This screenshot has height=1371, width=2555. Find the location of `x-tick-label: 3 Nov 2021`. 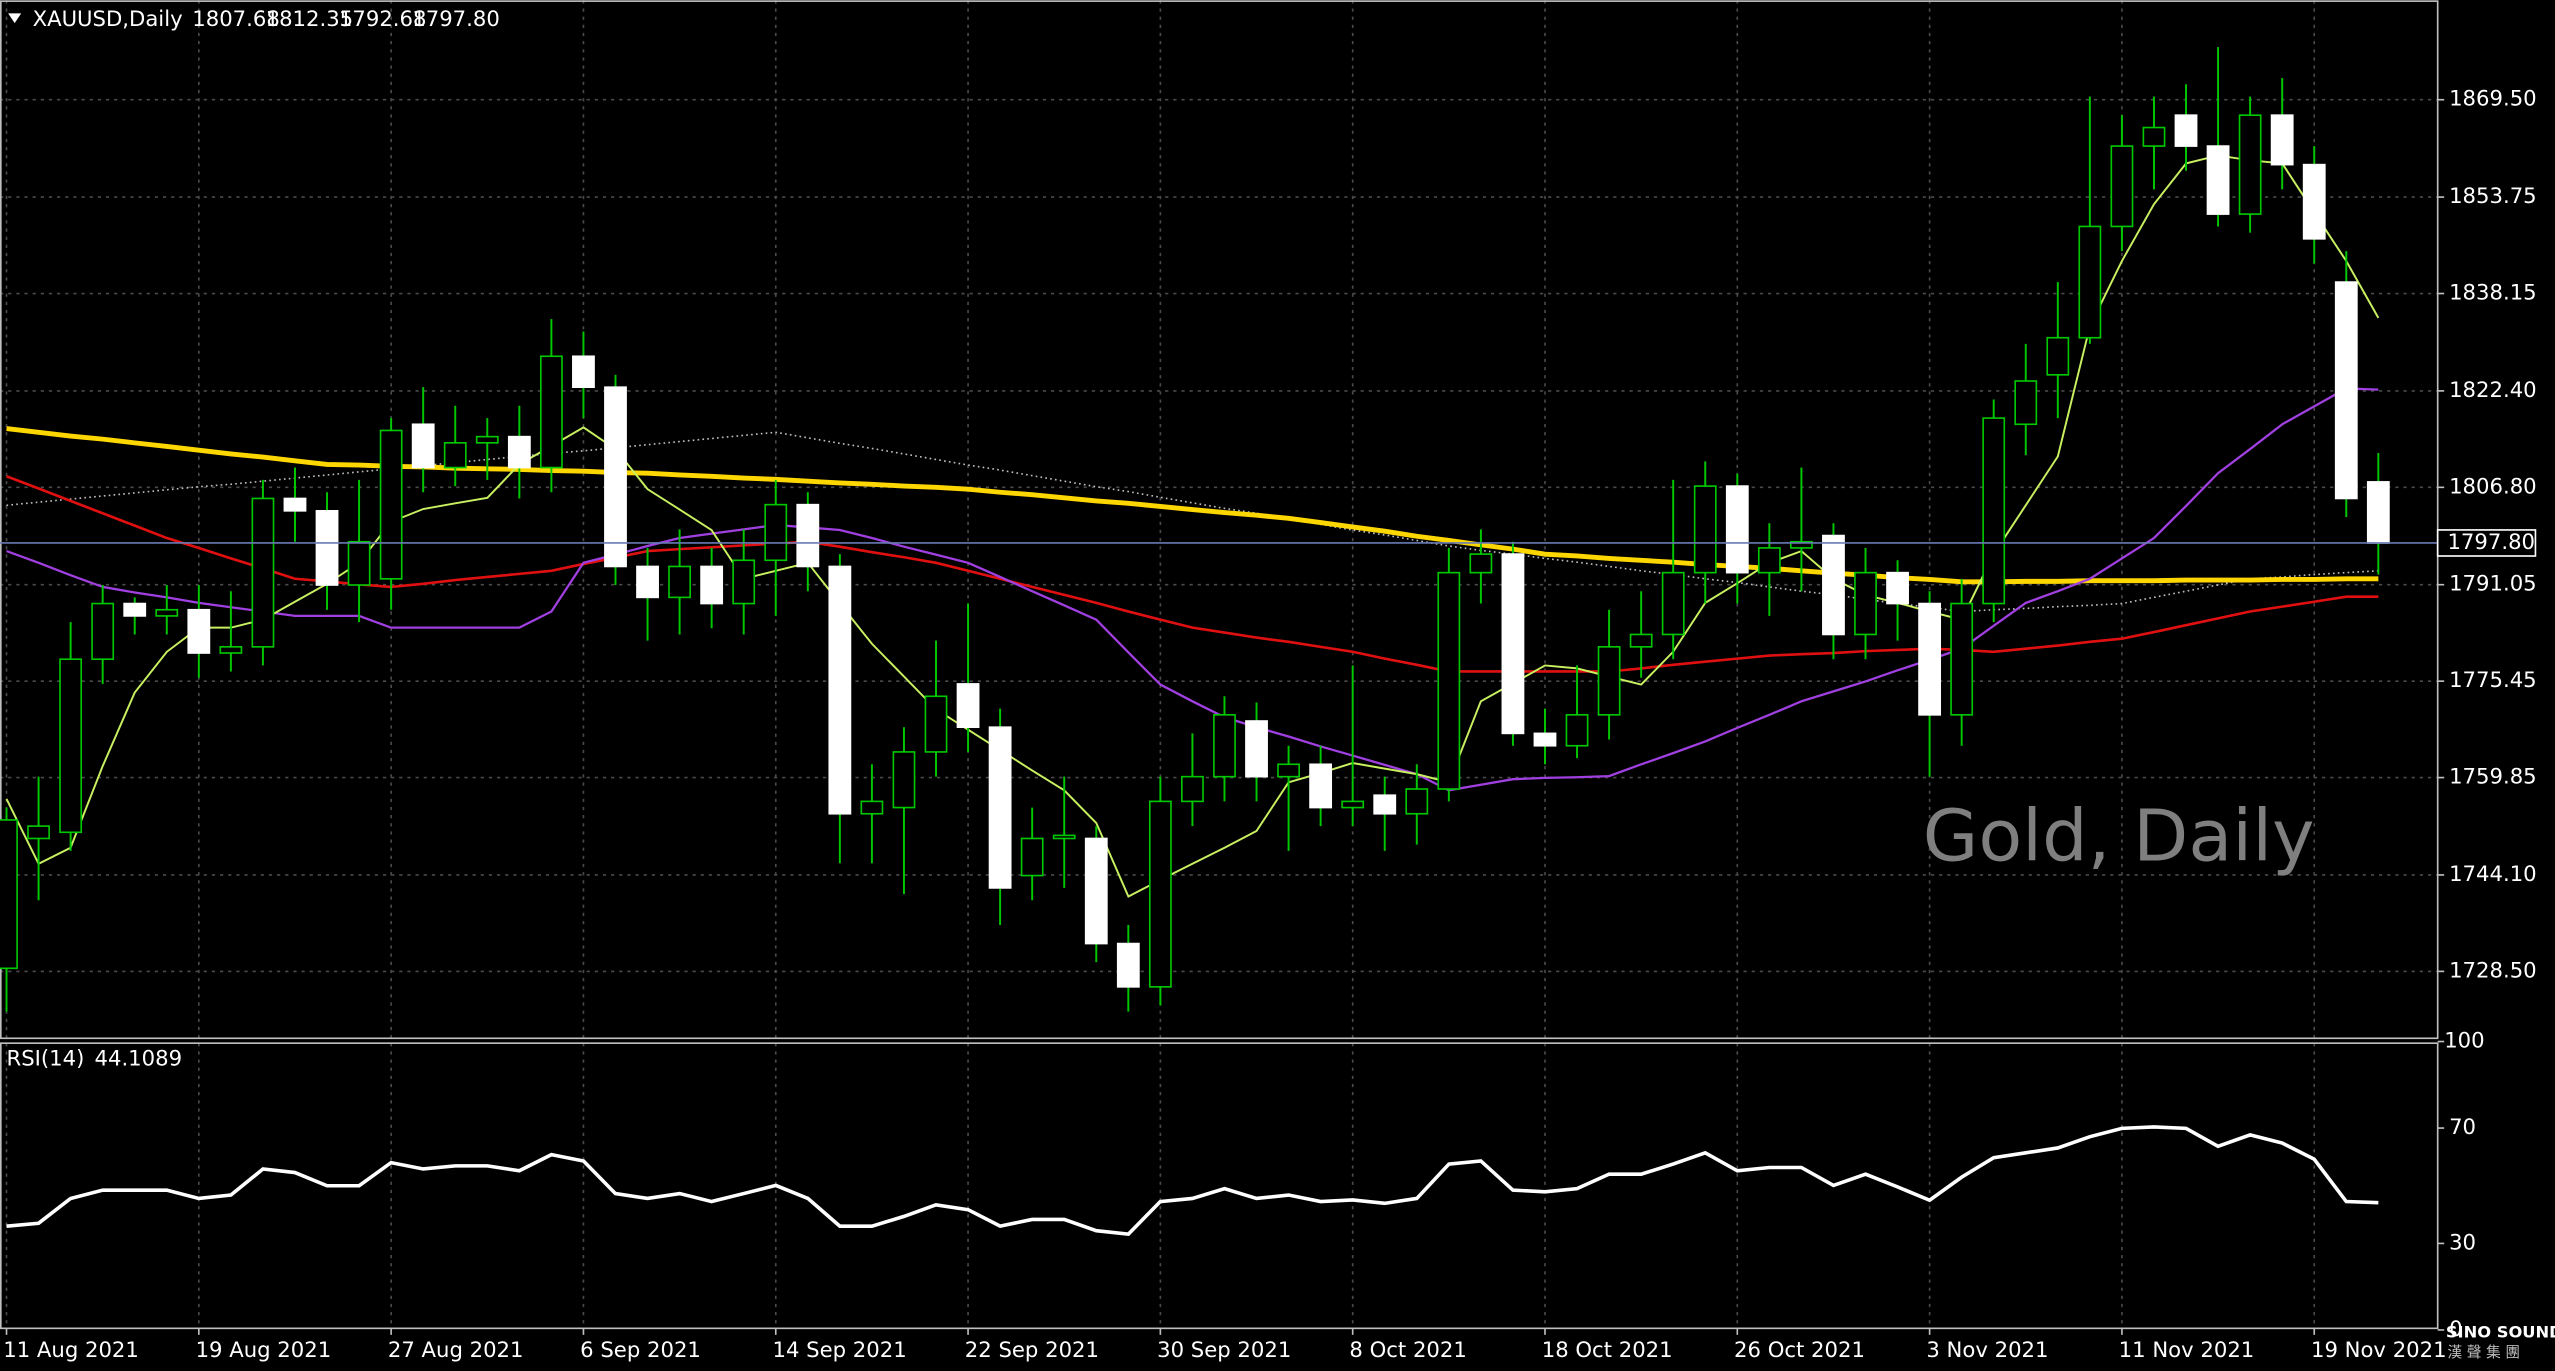

x-tick-label: 3 Nov 2021 is located at coordinates (1987, 1349).